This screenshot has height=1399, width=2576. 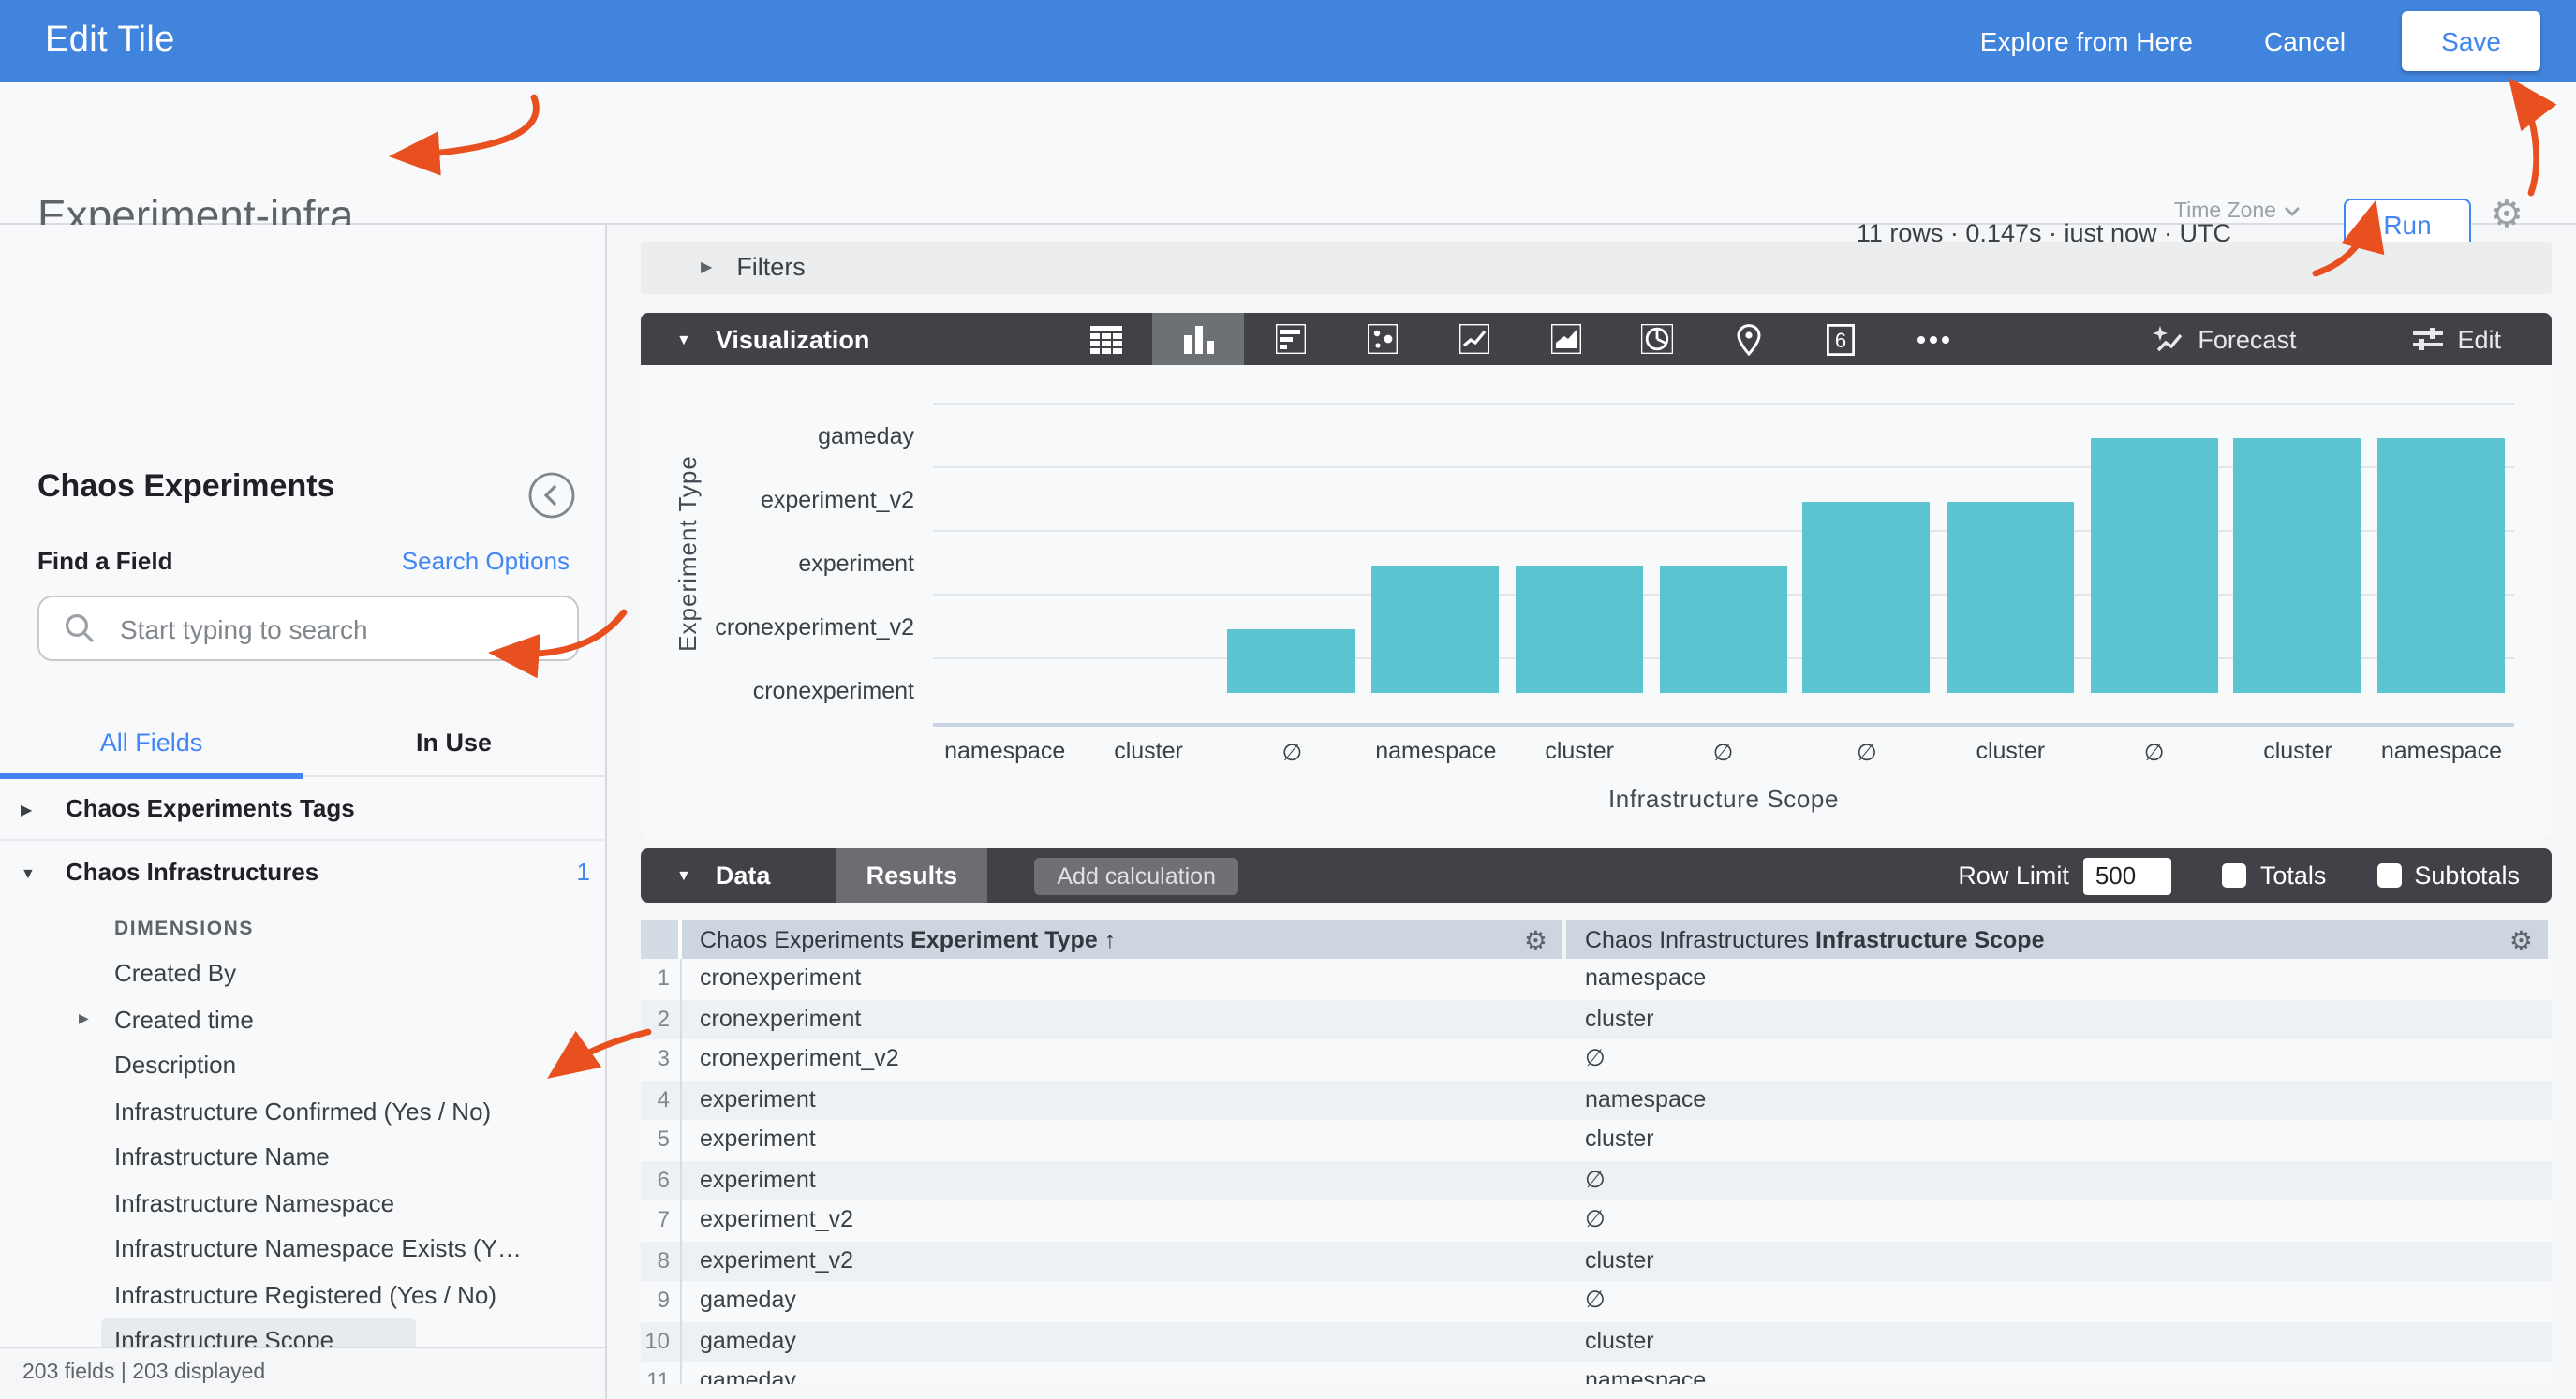 I want to click on row-number: 4, so click(x=661, y=1100).